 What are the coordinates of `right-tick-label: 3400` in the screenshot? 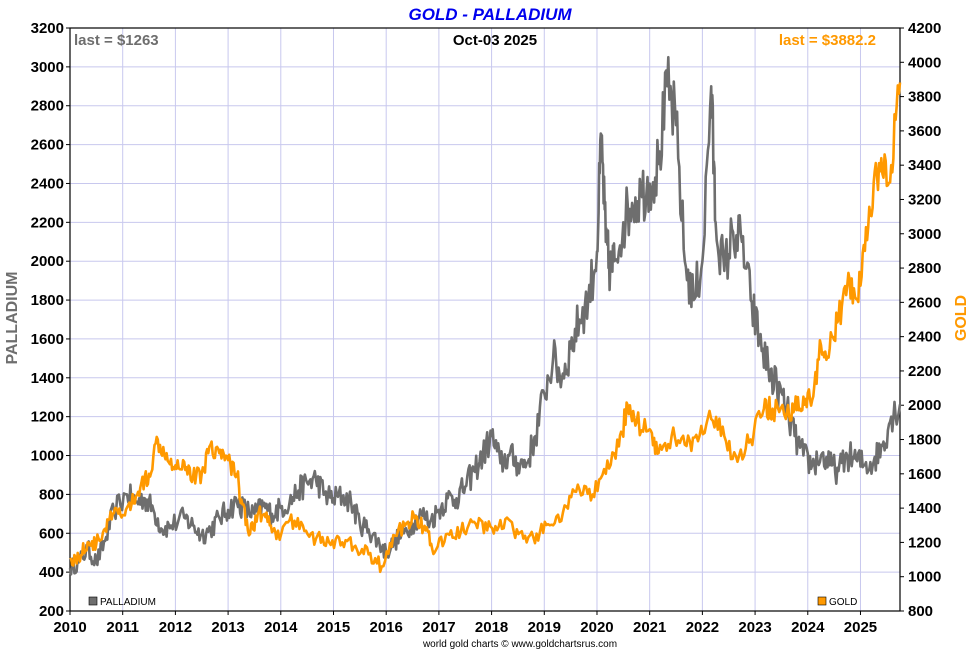 It's located at (924, 165).